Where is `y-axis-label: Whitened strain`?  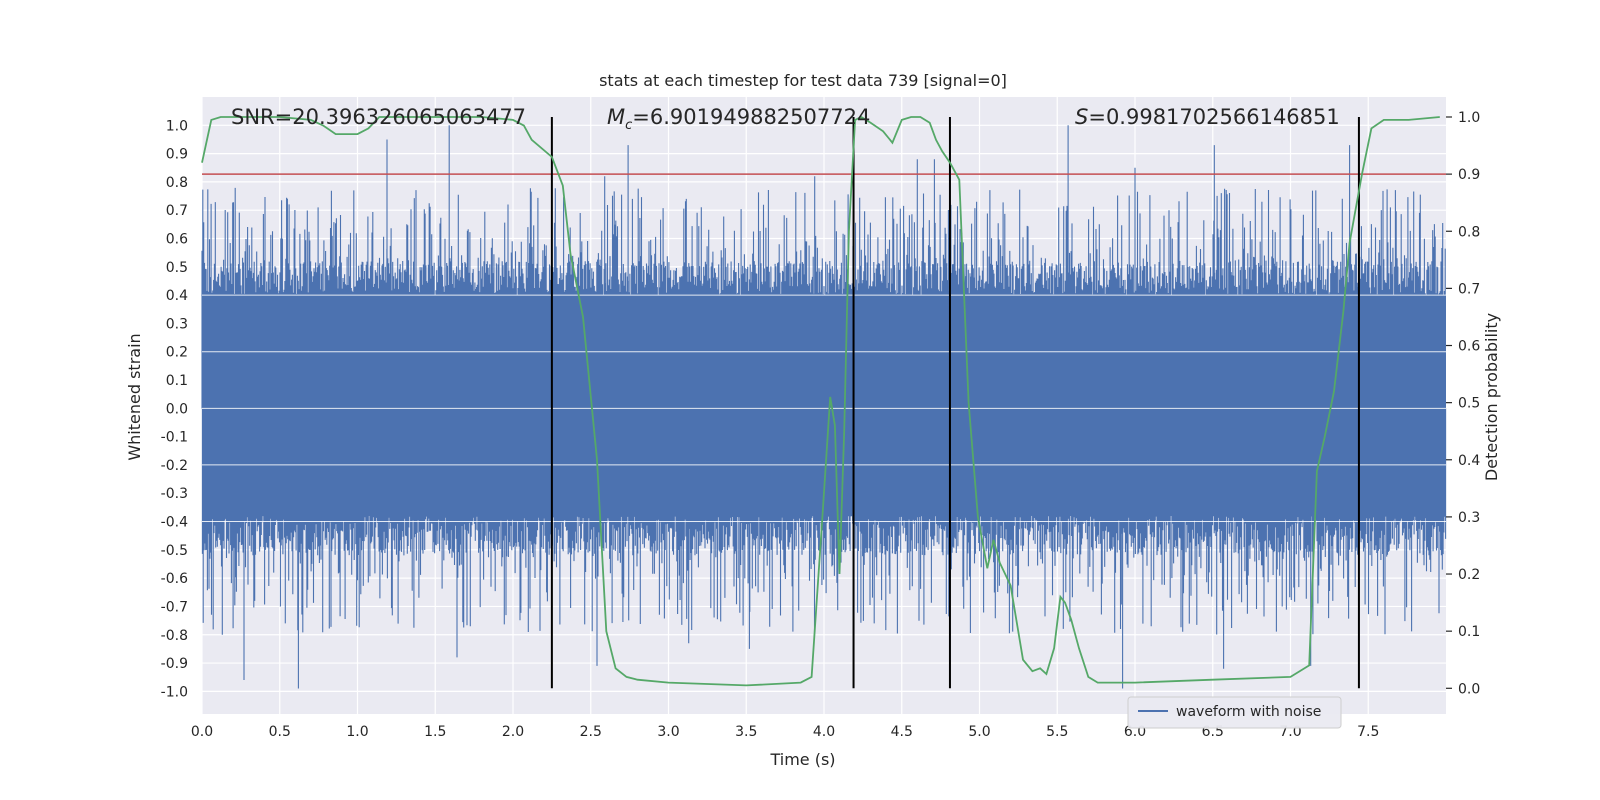
y-axis-label: Whitened strain is located at coordinates (134, 396).